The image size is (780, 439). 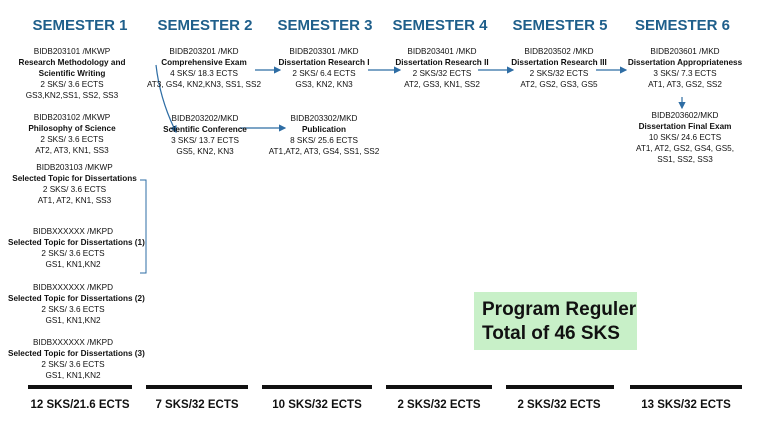 I want to click on semester-1-divider, so click(x=80, y=387).